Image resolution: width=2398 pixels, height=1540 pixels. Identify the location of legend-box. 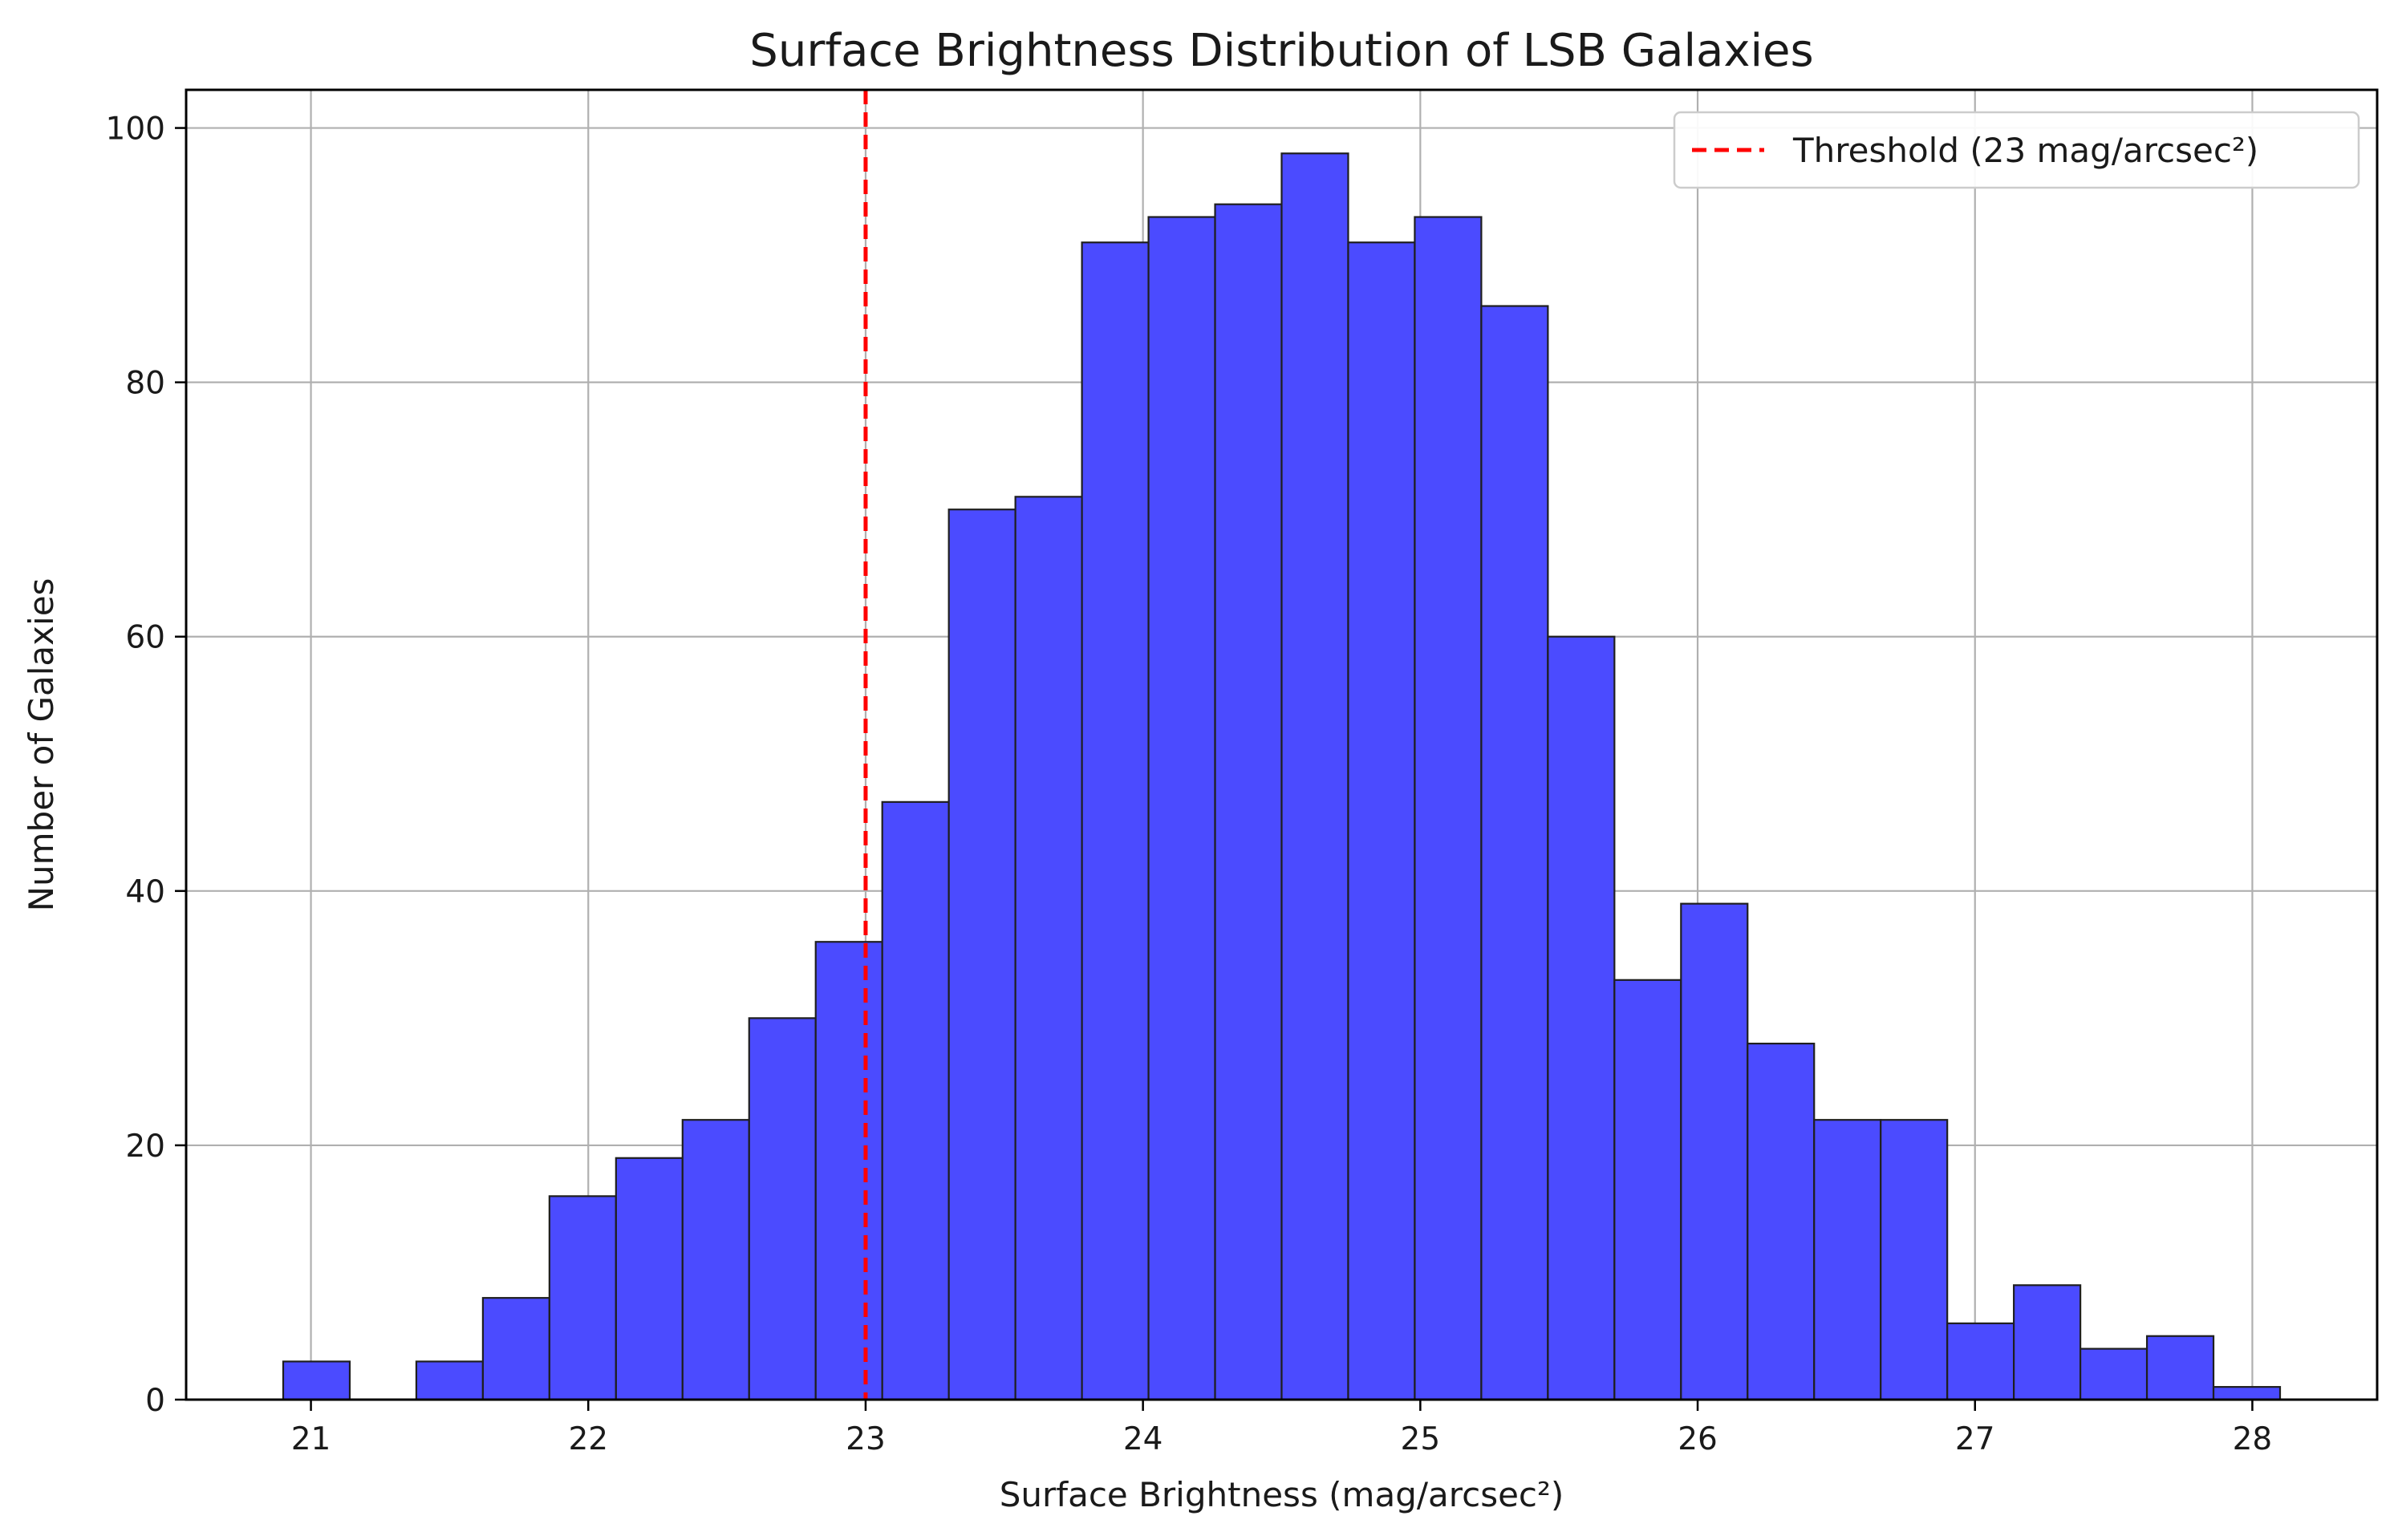
(2017, 150).